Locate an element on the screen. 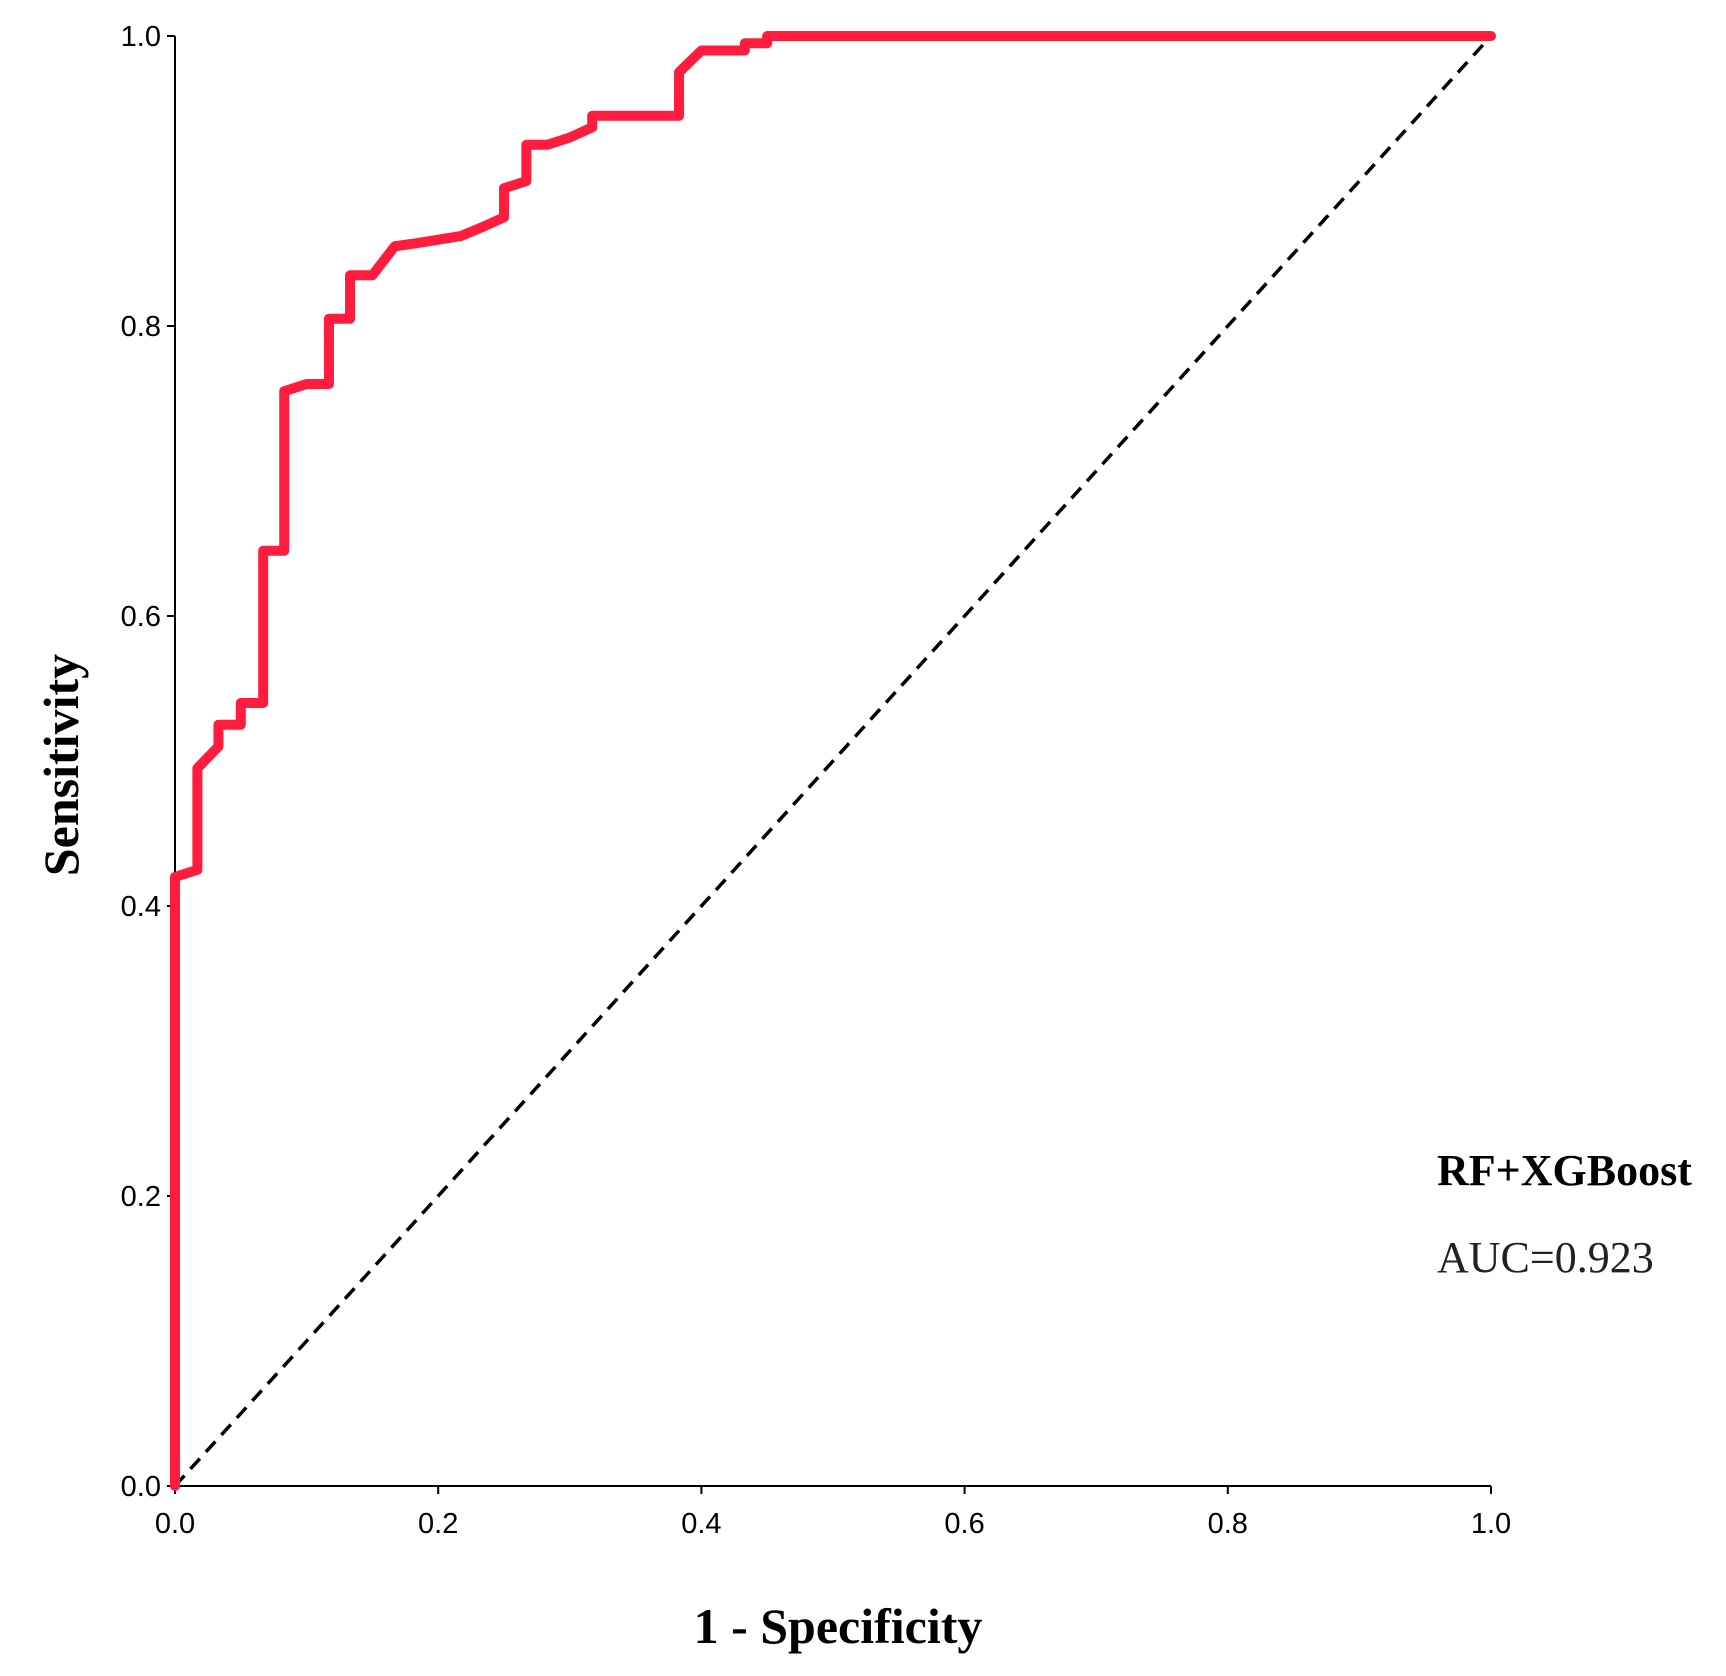  y-tick-label: 0.6 is located at coordinates (141, 617).